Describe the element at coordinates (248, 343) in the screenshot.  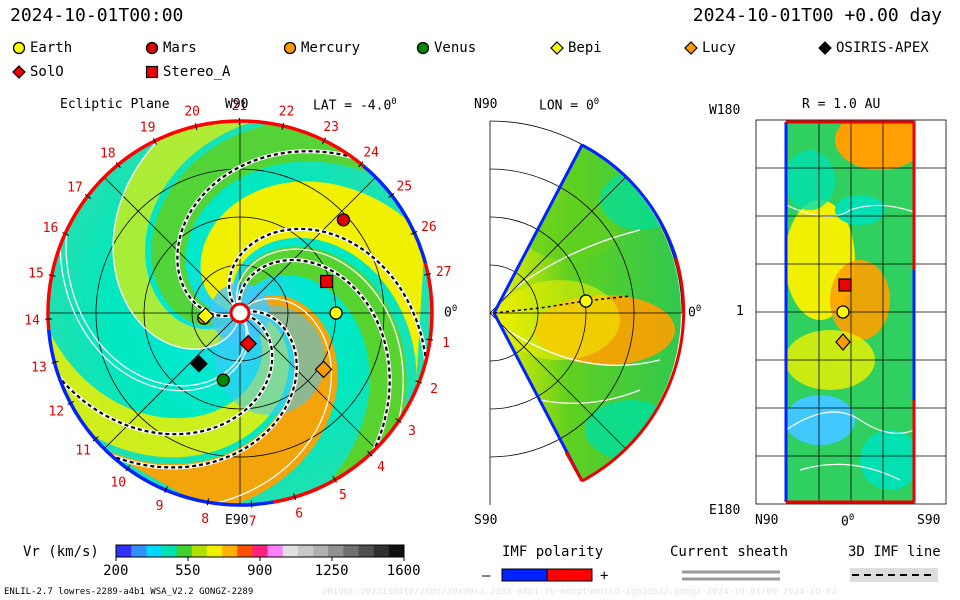
I see `ecliptic-solo-marker` at that location.